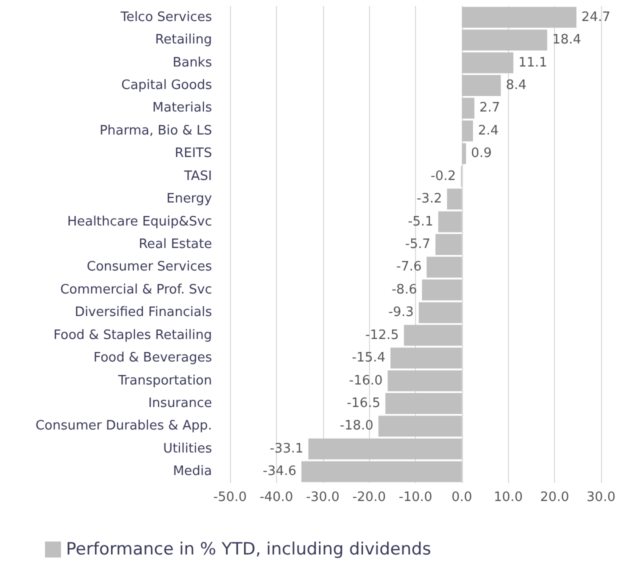  What do you see at coordinates (133, 335) in the screenshot?
I see `y-tick-label: Food & Staples Retailing` at bounding box center [133, 335].